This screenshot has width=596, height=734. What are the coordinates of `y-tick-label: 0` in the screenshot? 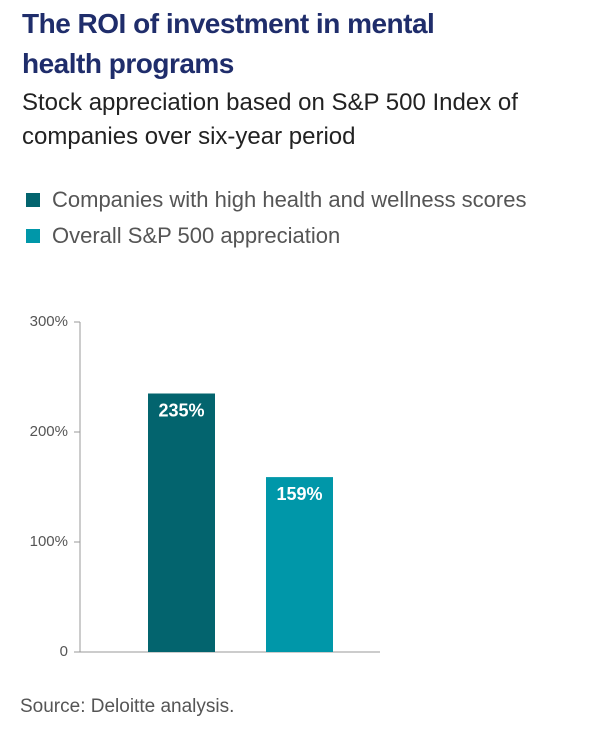 It's located at (64, 651).